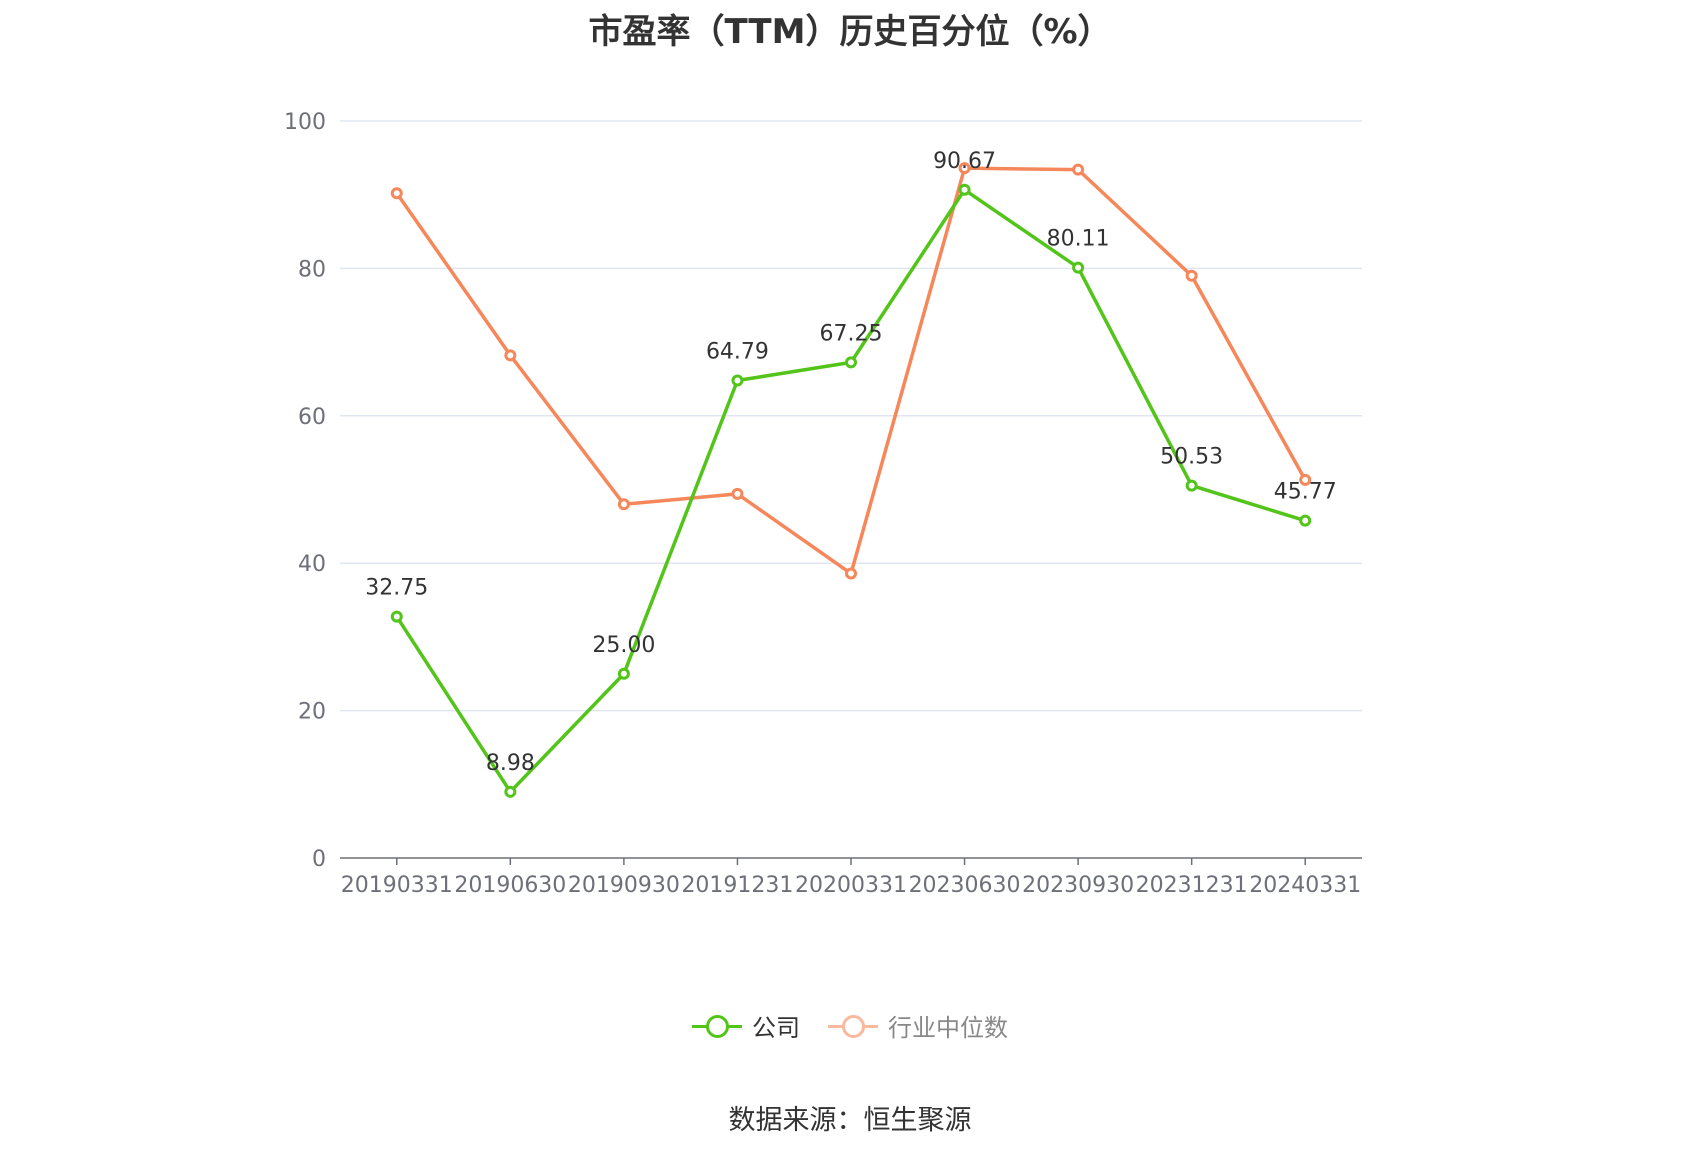 Image resolution: width=1700 pixels, height=1150 pixels. What do you see at coordinates (319, 859) in the screenshot?
I see `y-tick-label: 0` at bounding box center [319, 859].